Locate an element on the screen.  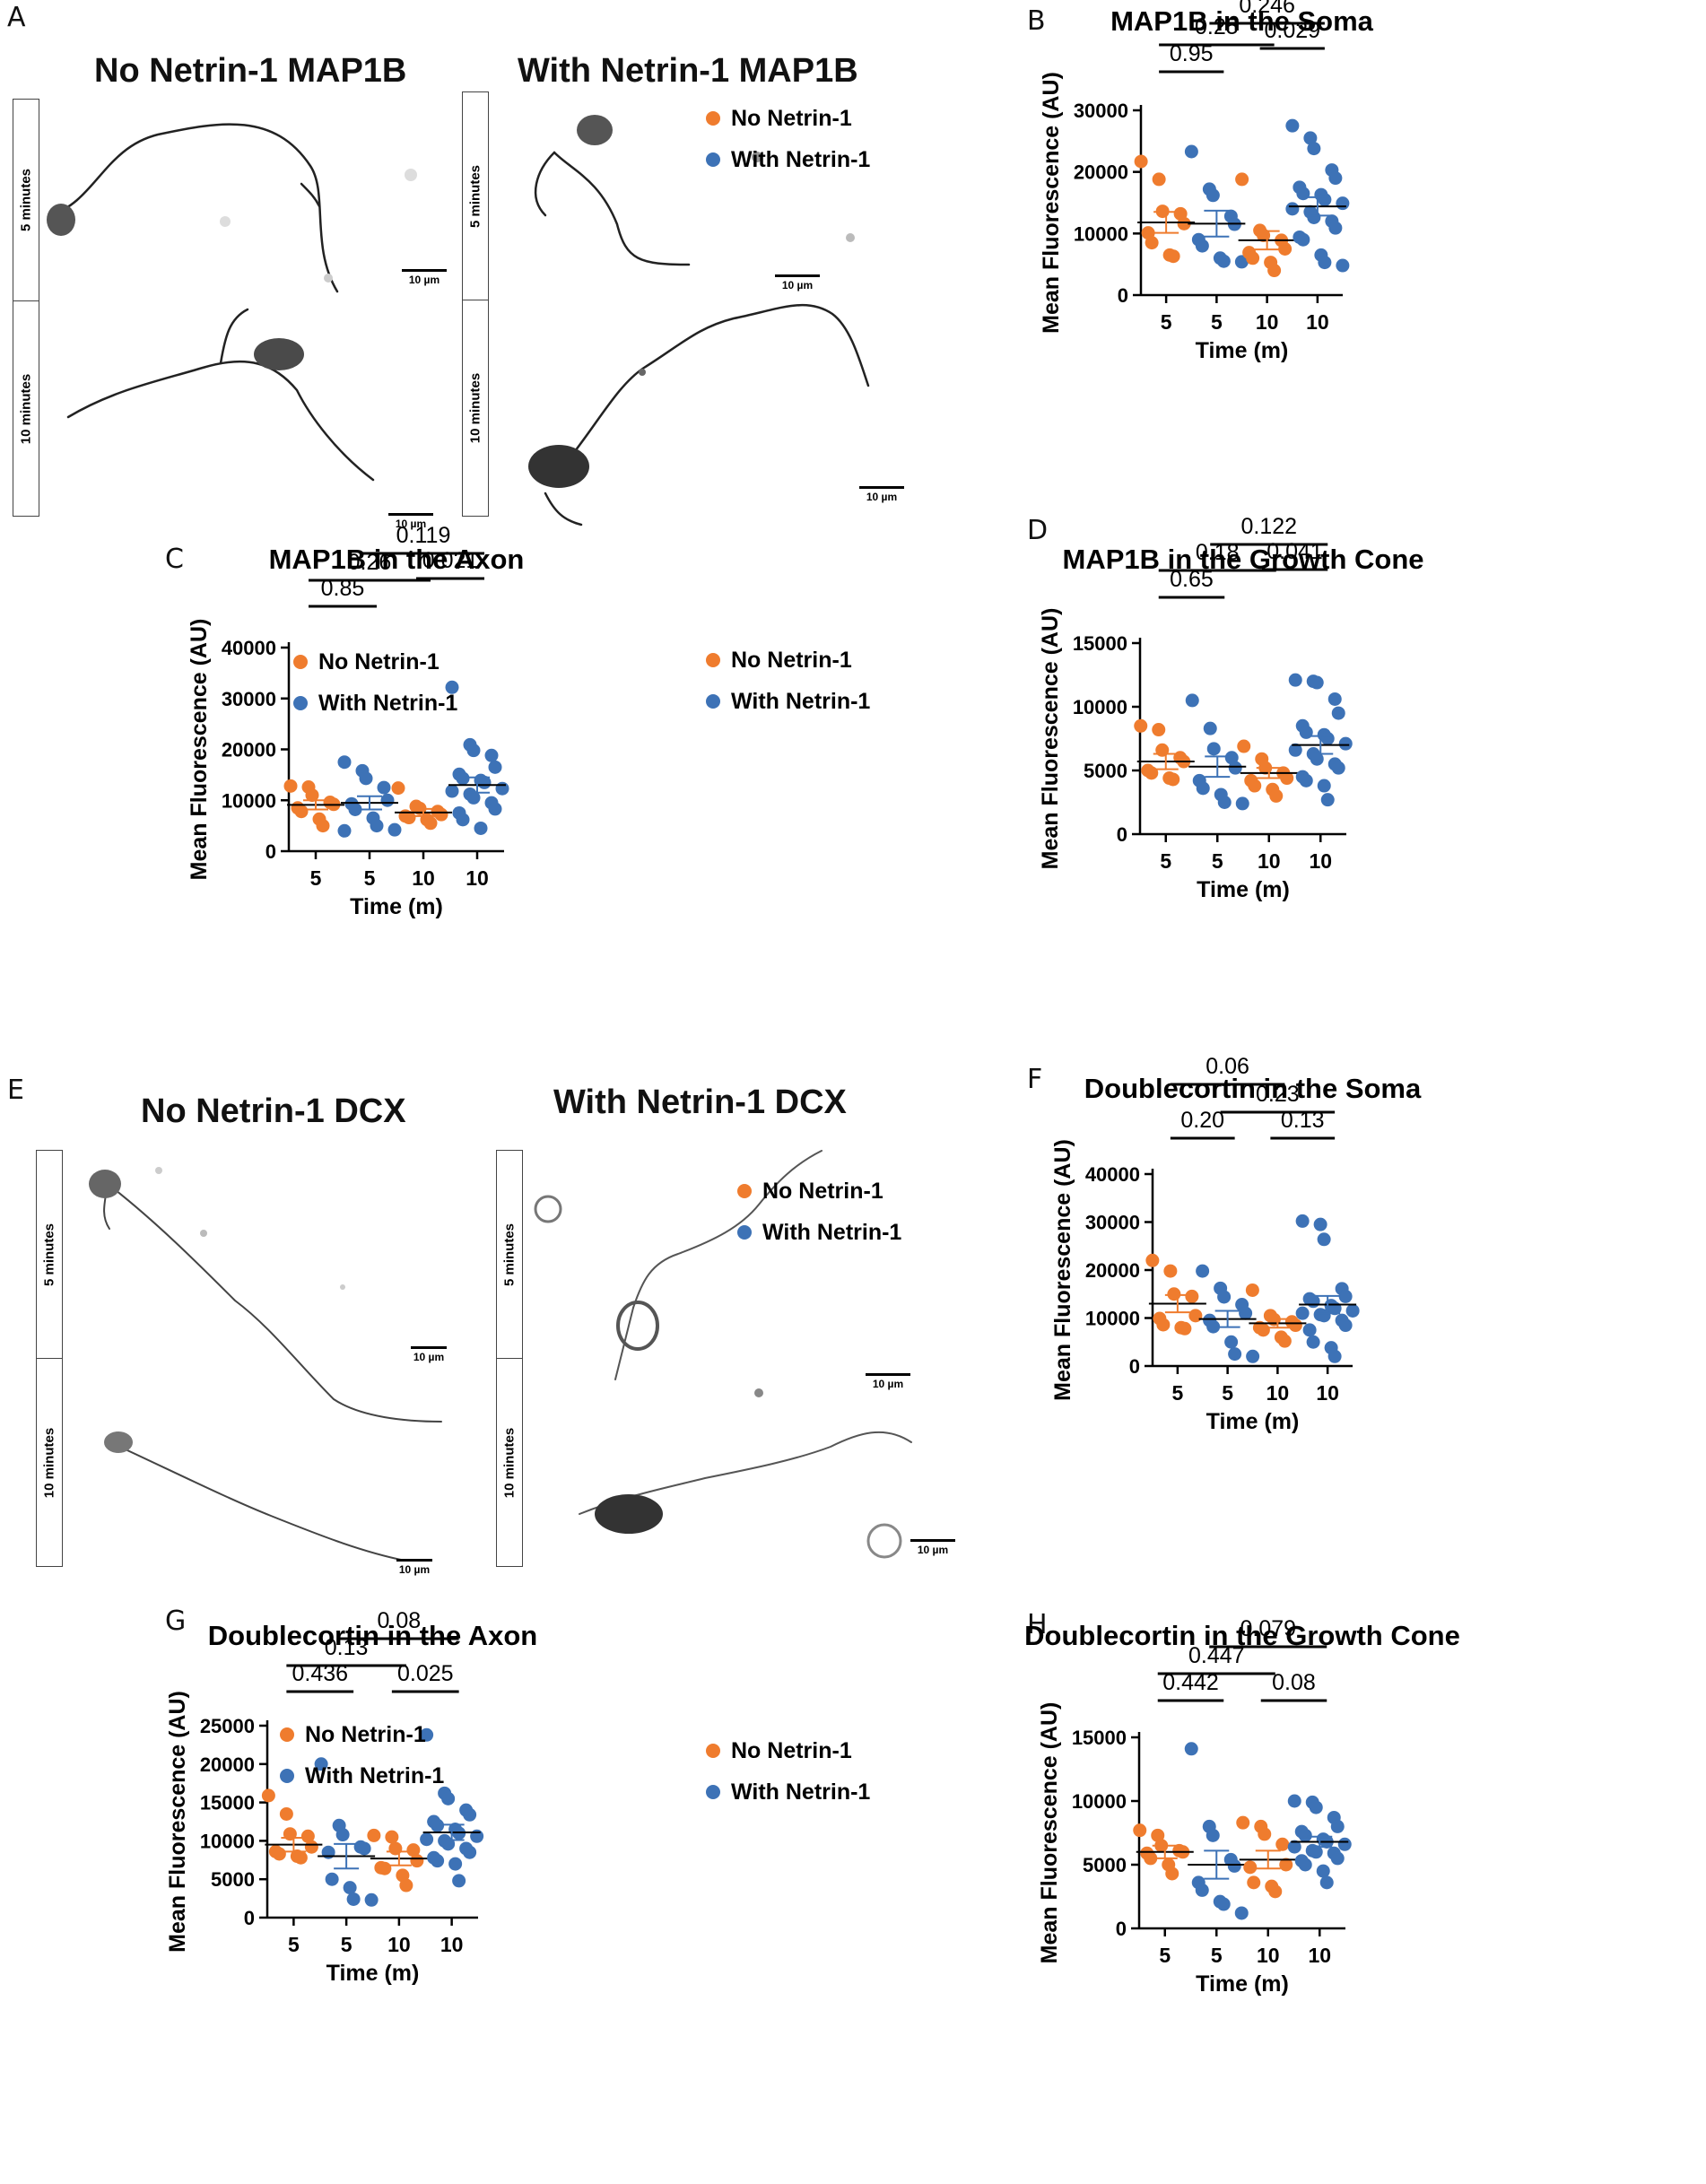
y-tick-label: 10000 is located at coordinates (1112, 1319).